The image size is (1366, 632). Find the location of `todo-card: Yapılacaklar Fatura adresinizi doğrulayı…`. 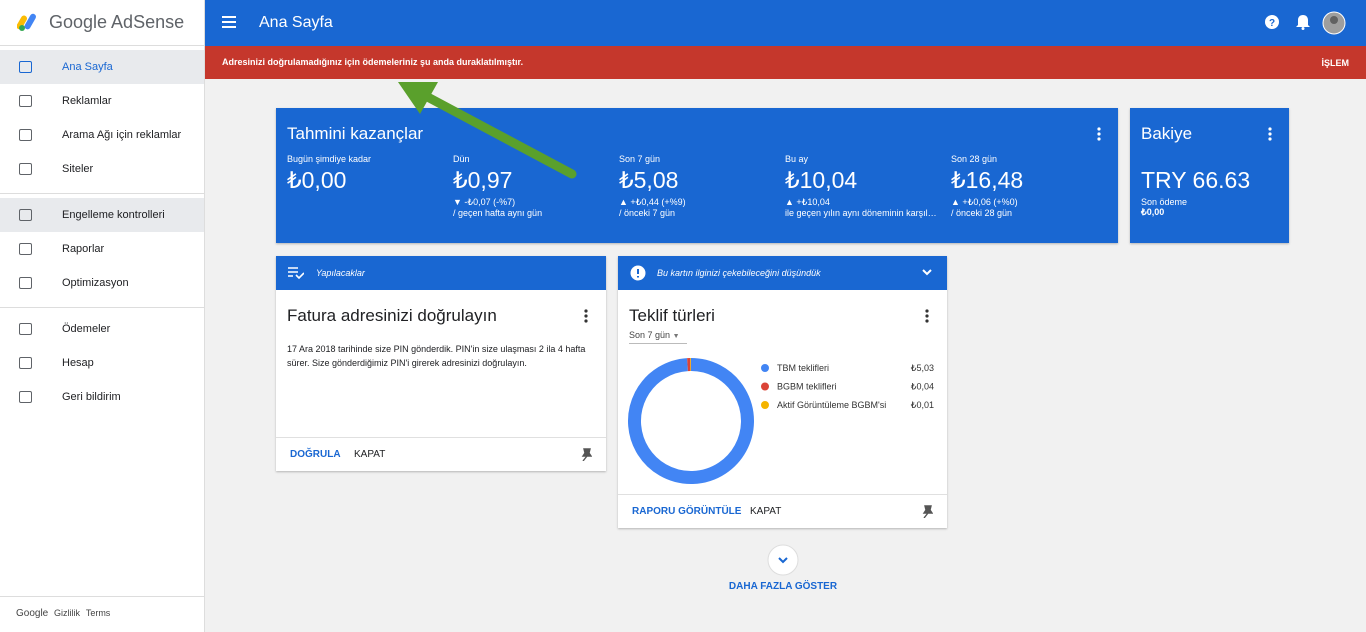

todo-card: Yapılacaklar Fatura adresinizi doğrulayı… is located at coordinates (441, 363).